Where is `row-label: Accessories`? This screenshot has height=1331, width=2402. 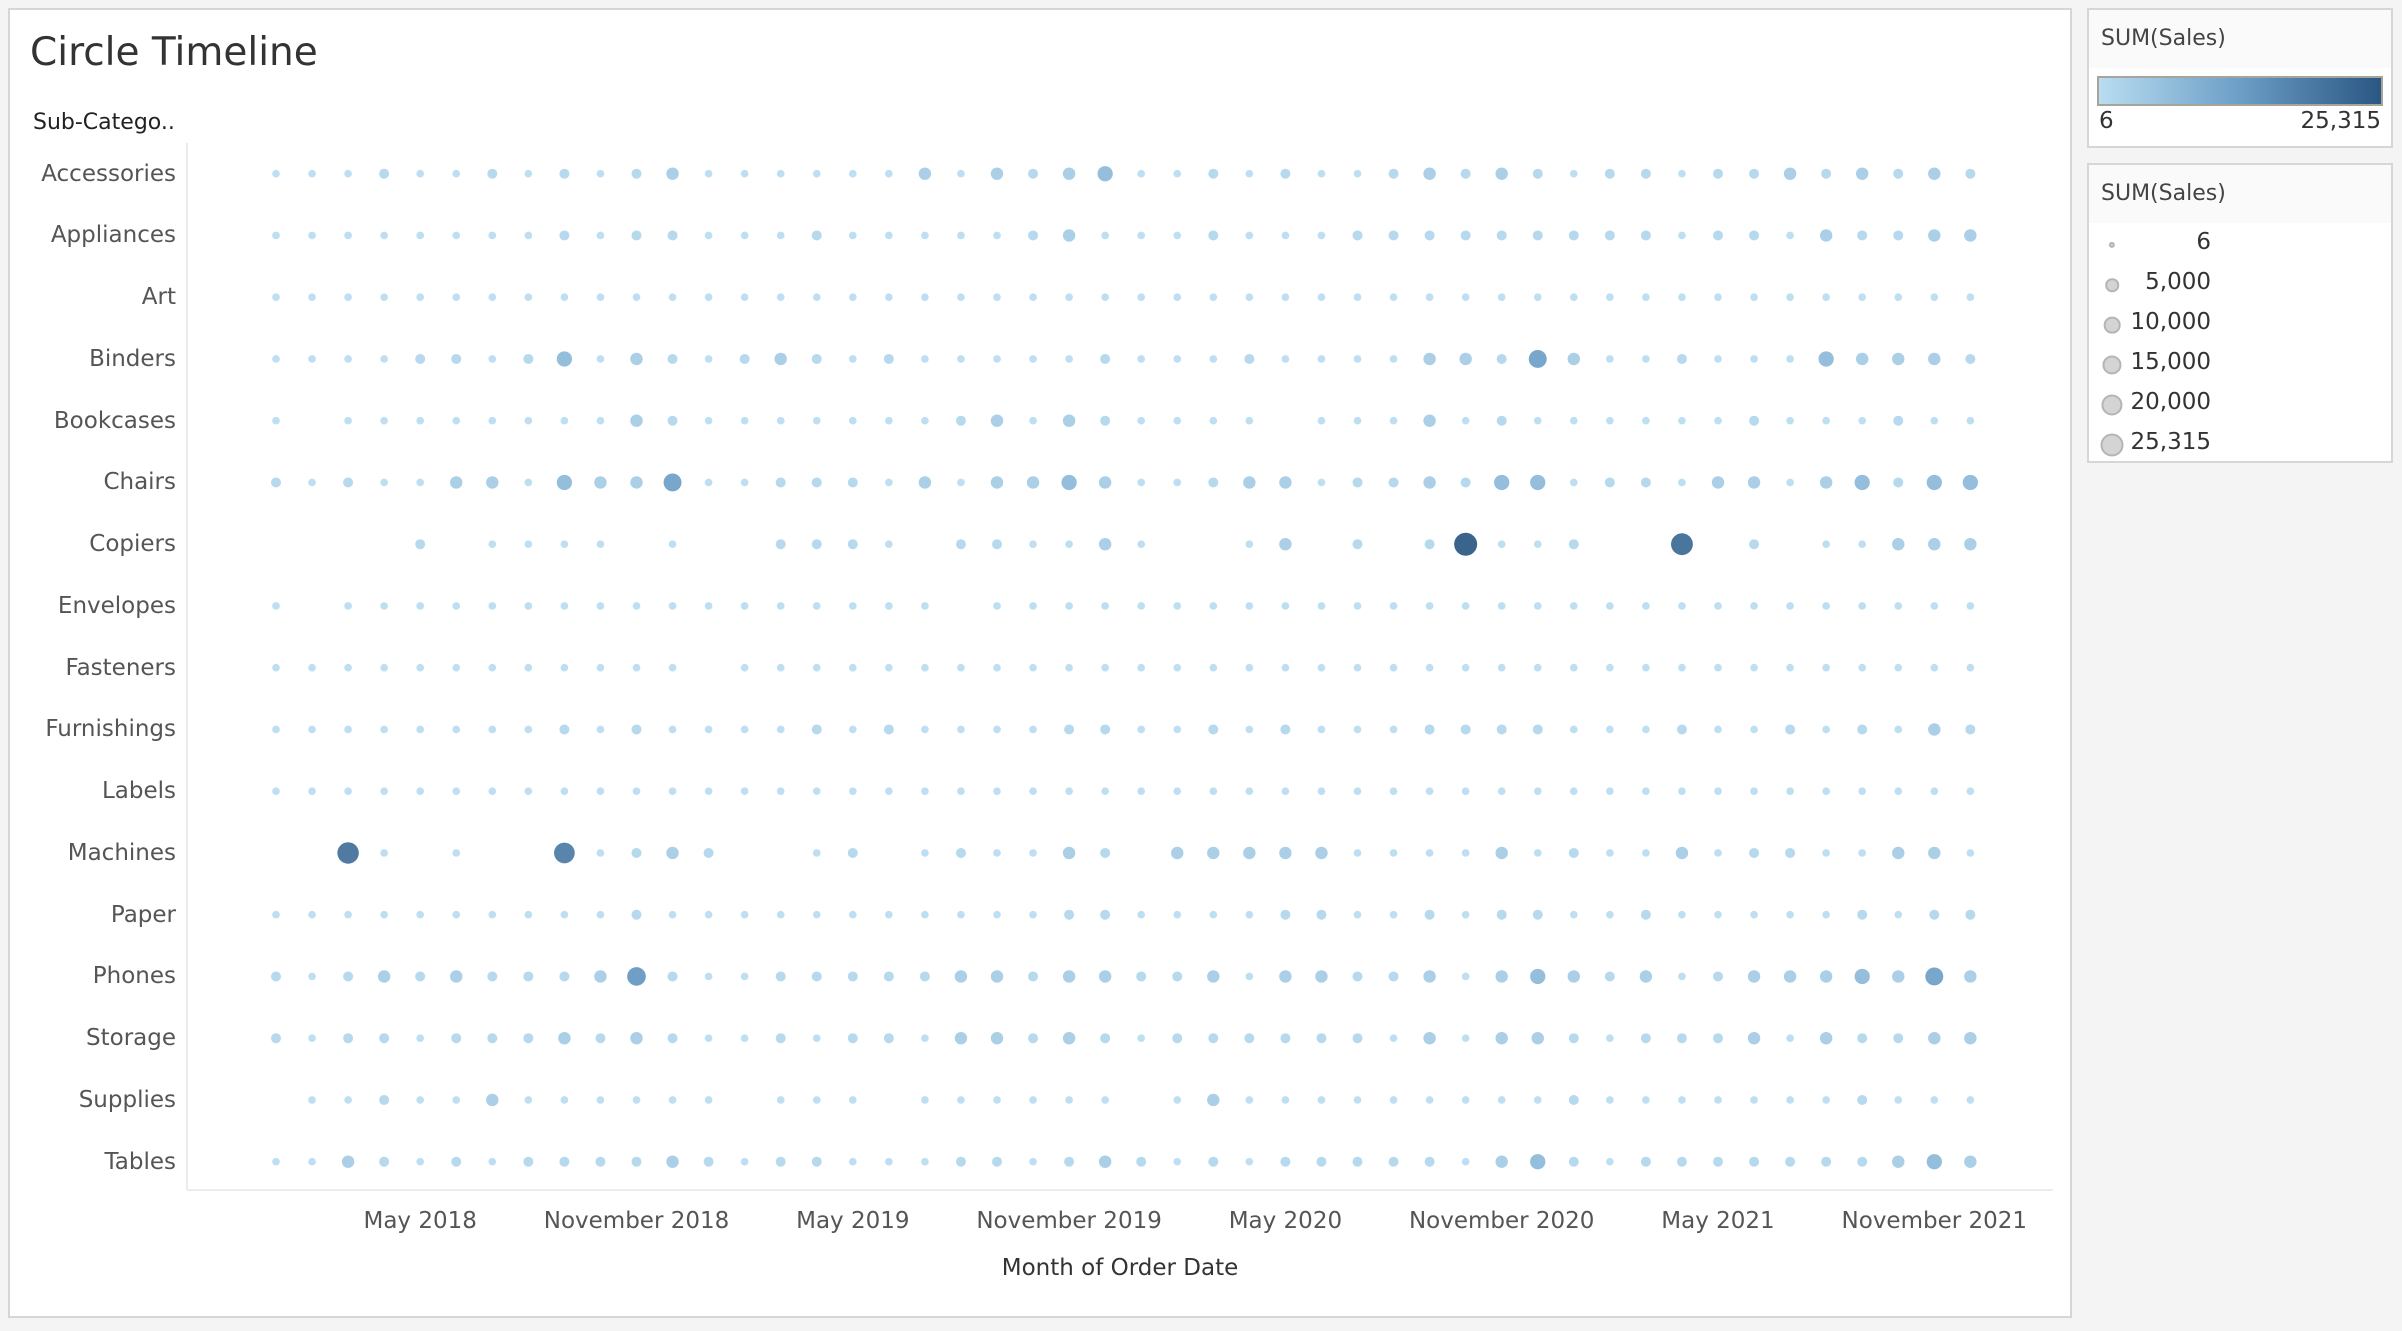
row-label: Accessories is located at coordinates (108, 173).